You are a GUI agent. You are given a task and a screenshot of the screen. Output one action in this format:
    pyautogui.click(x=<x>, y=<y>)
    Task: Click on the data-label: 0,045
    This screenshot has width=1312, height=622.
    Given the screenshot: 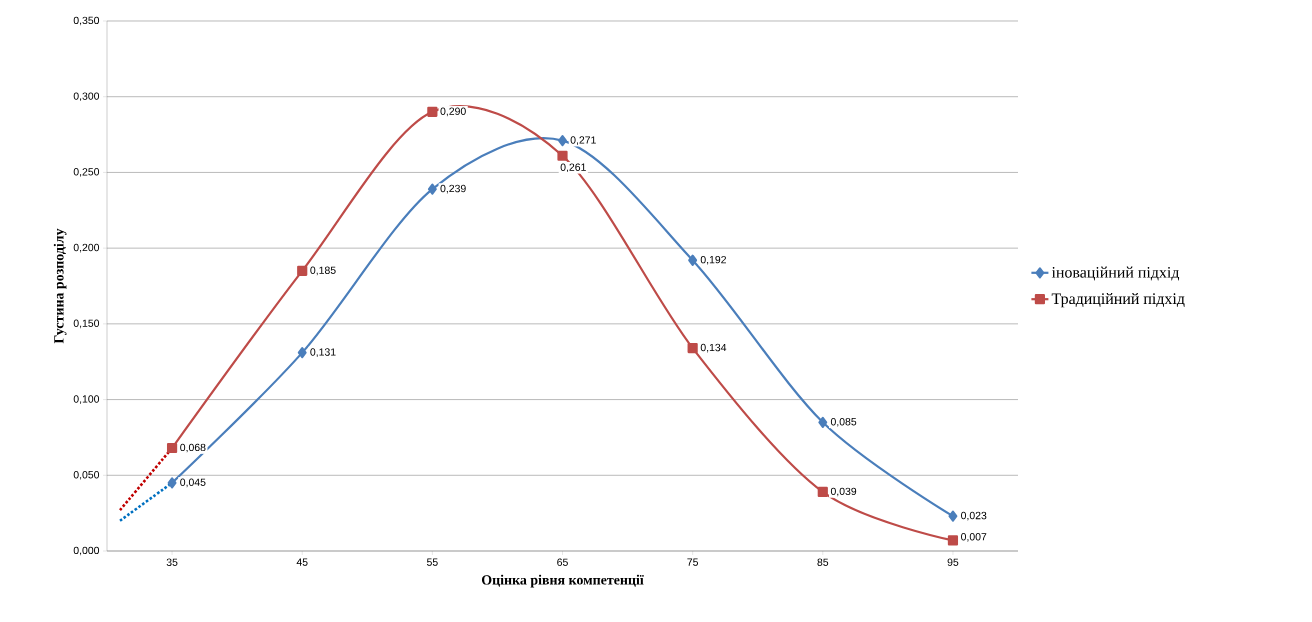 What is the action you would take?
    pyautogui.click(x=193, y=483)
    